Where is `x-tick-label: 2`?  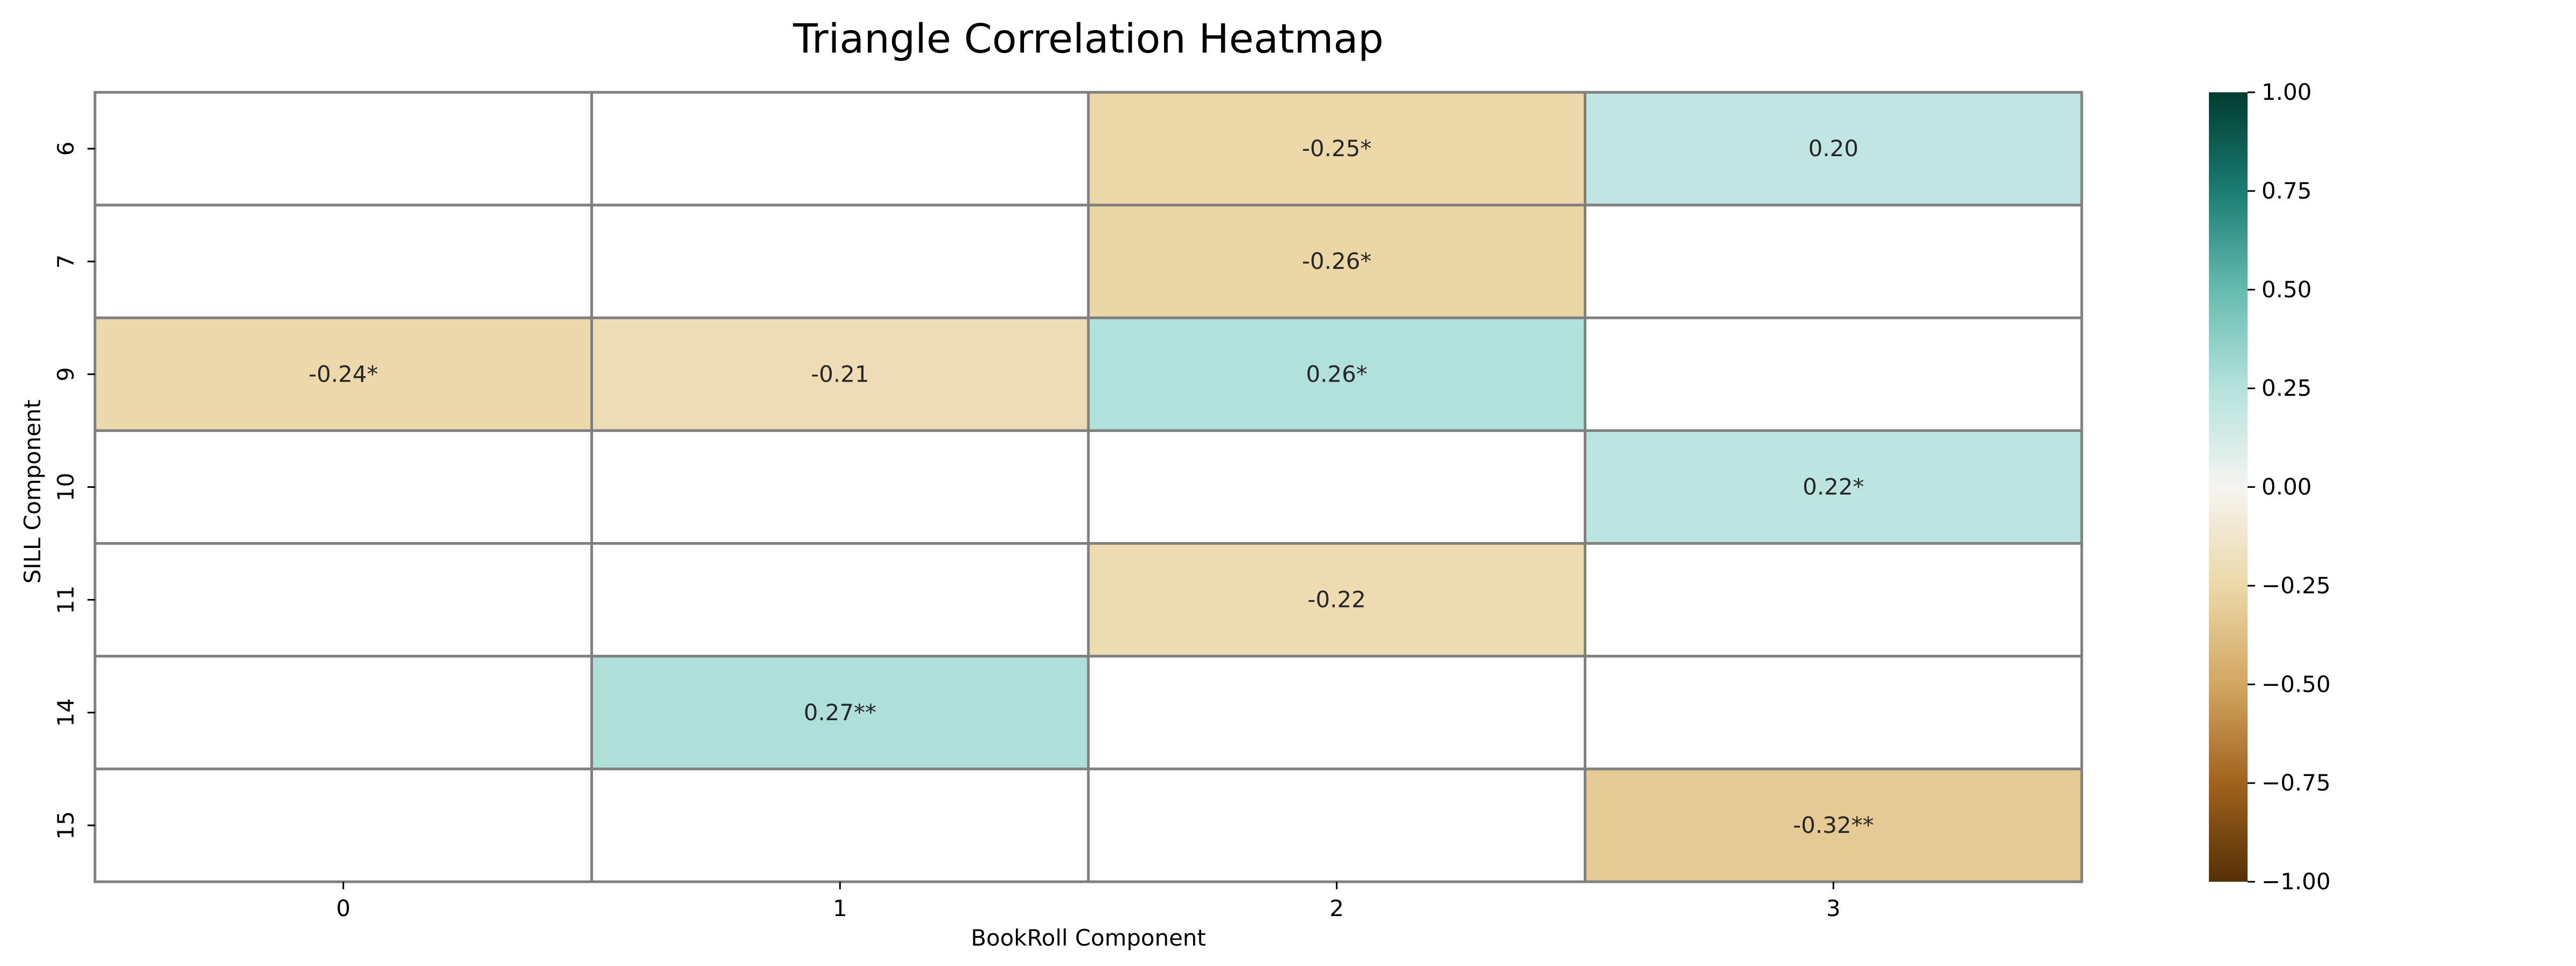
x-tick-label: 2 is located at coordinates (1336, 908).